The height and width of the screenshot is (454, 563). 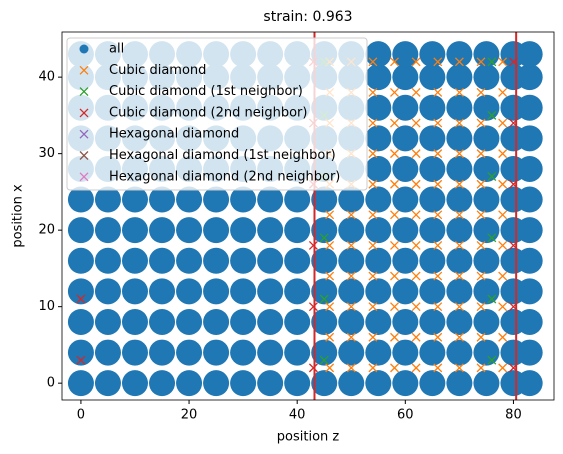 I want to click on legend-label: all, so click(x=116, y=49).